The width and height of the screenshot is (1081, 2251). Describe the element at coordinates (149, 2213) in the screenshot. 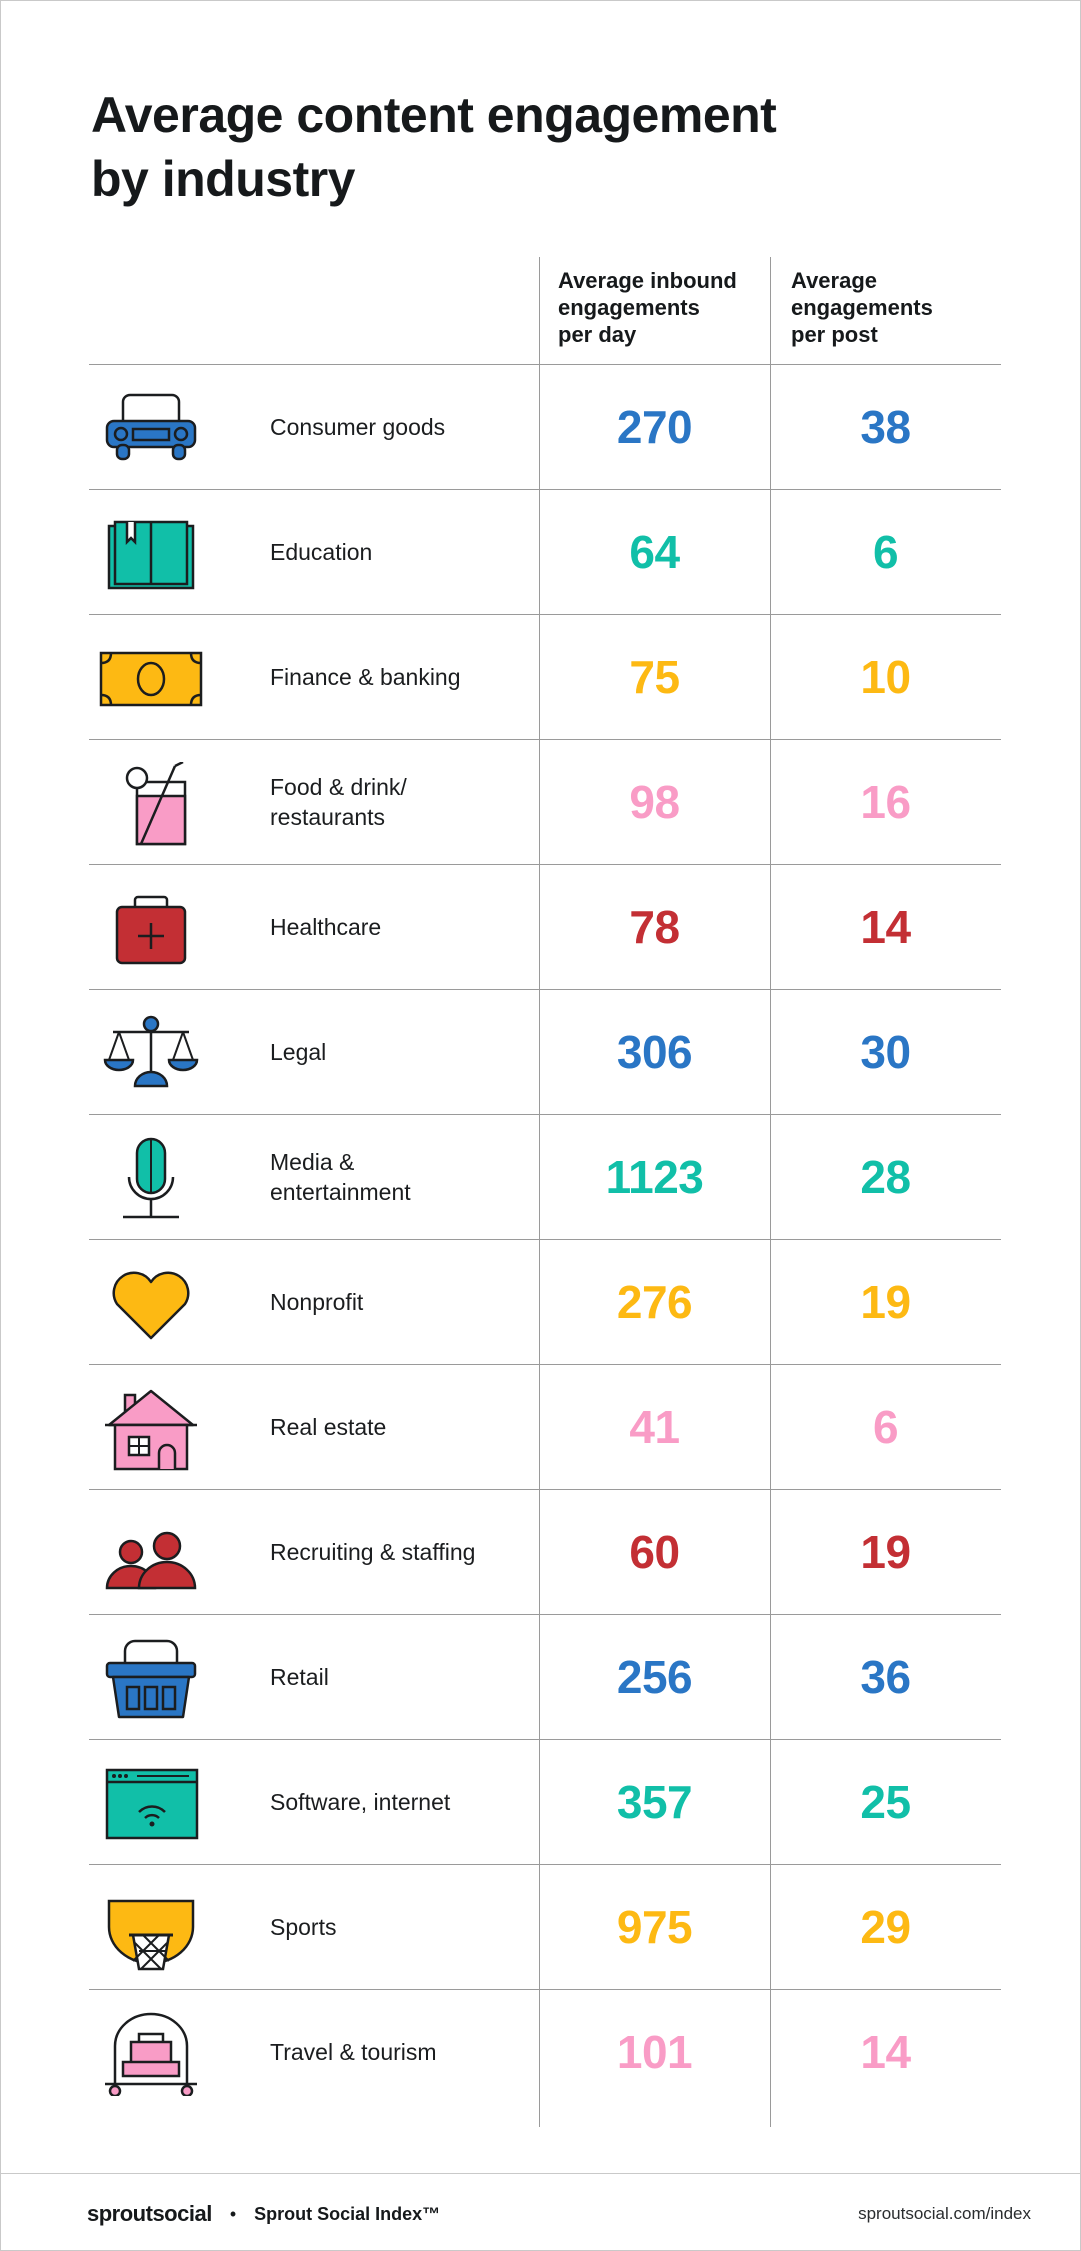

I see `sproutsocial-logo: sproutsocial` at that location.